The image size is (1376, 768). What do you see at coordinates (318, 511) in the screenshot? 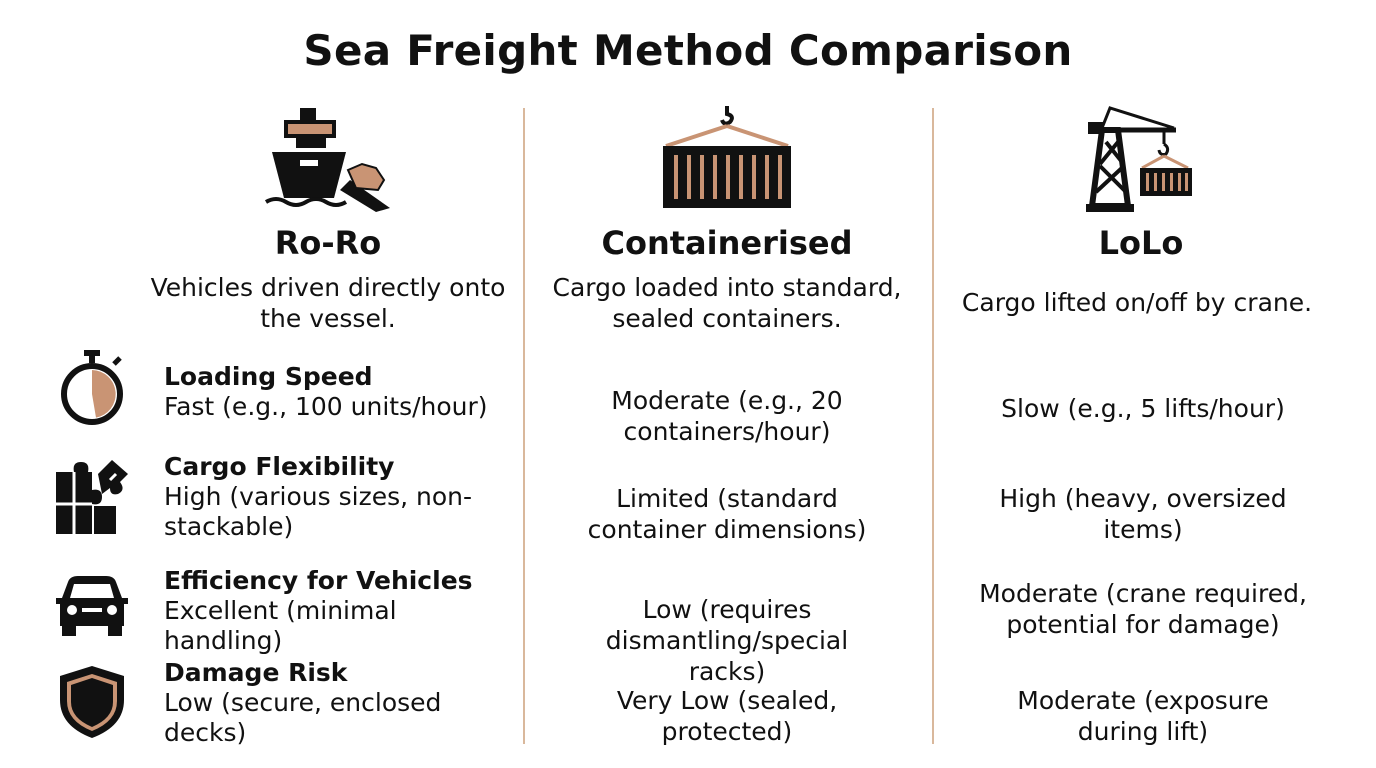
I see `roro-value: High (various sizes, non-stackable)` at bounding box center [318, 511].